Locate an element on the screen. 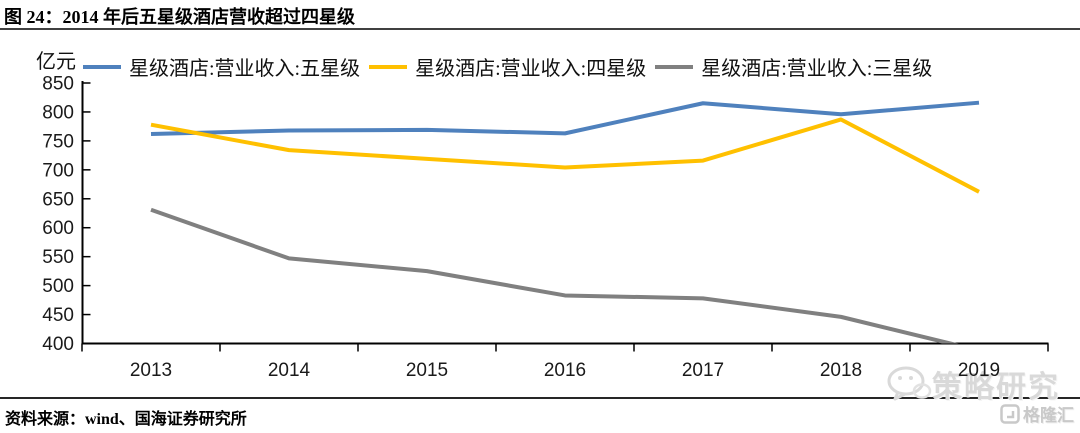  x-tick-label: 2015 is located at coordinates (427, 370).